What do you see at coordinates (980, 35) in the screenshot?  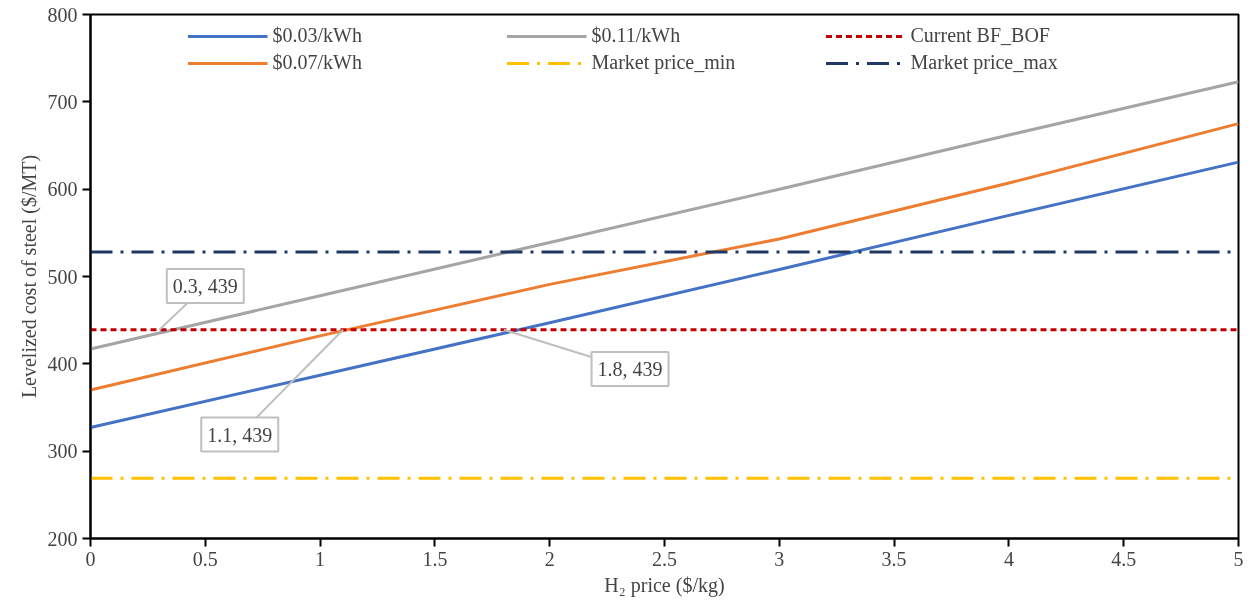 I see `legend-label: Current BF_BOF` at bounding box center [980, 35].